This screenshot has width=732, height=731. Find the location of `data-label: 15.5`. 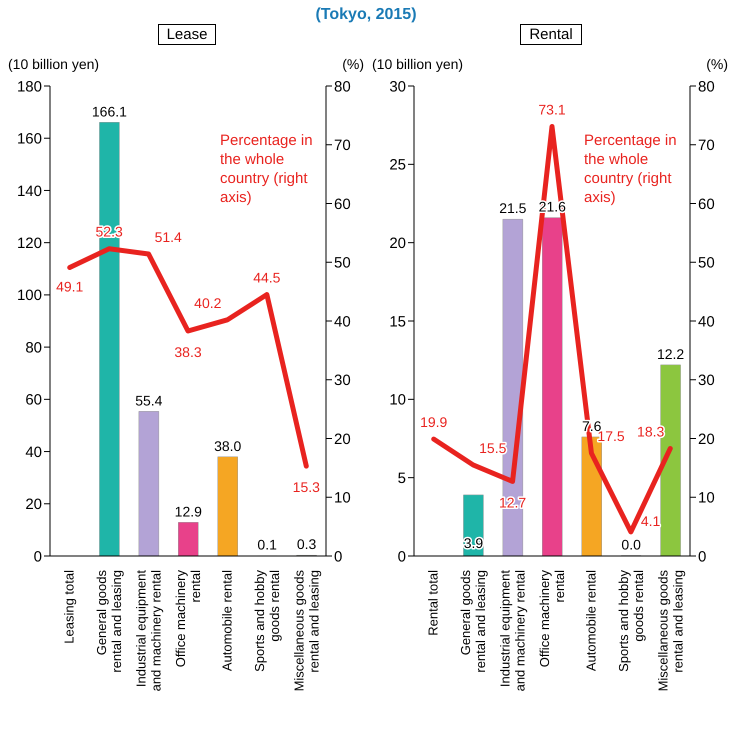

data-label: 15.5 is located at coordinates (493, 448).